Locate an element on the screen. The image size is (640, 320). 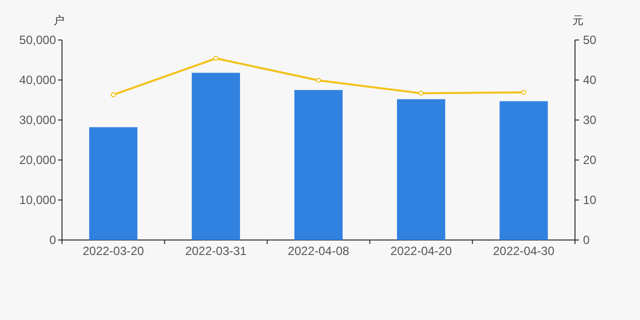
y-tick-label: 0 is located at coordinates (52, 240).